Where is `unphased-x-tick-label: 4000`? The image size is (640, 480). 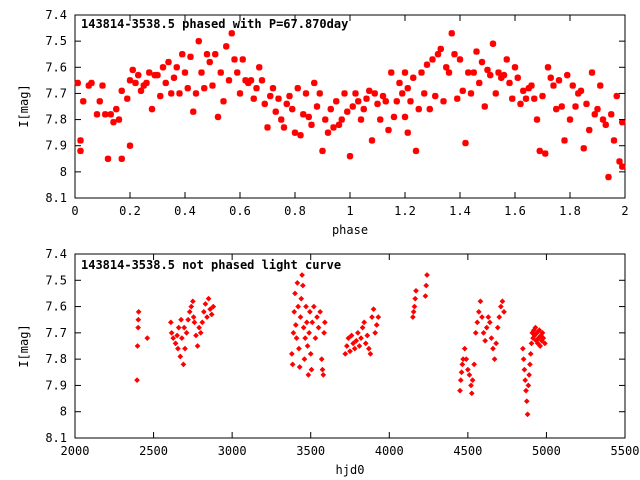 unphased-x-tick-label: 4000 is located at coordinates (389, 451).